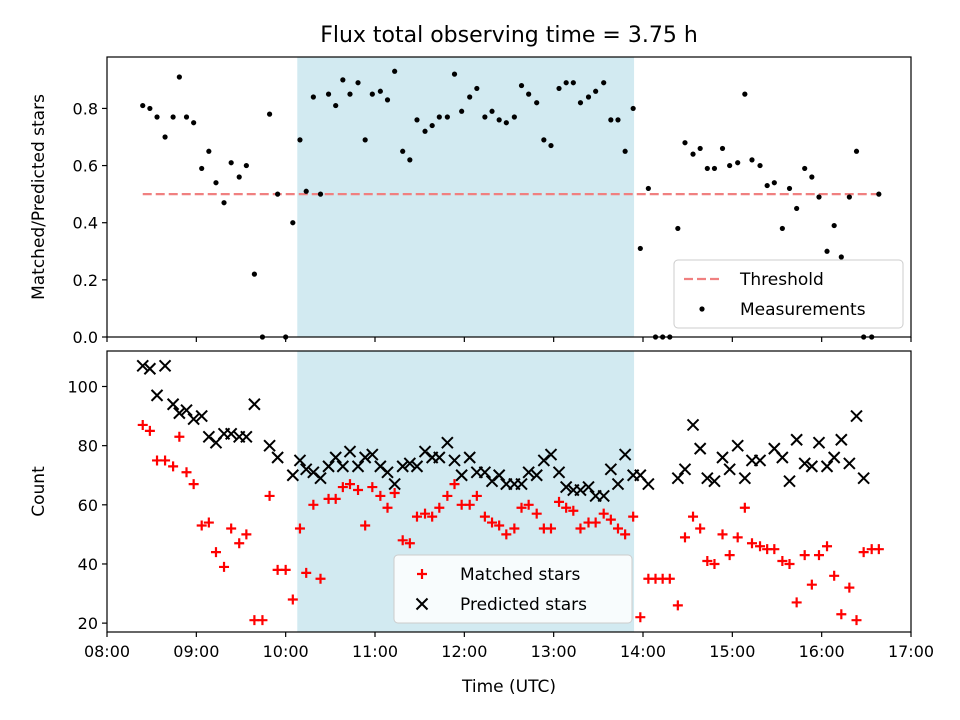 The width and height of the screenshot is (960, 720). I want to click on legend-label: Measurements, so click(803, 310).